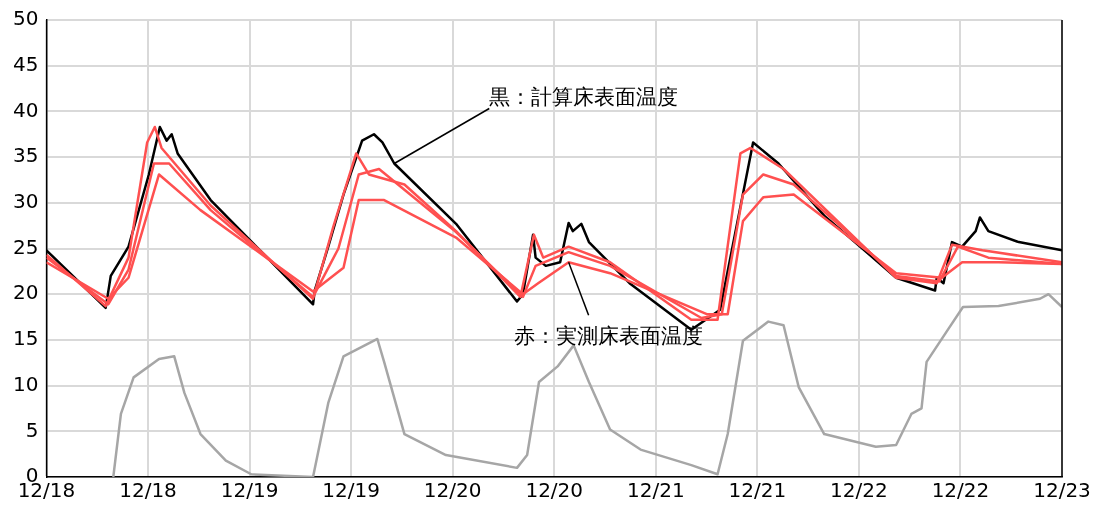  Describe the element at coordinates (148, 490) in the screenshot. I see `x-tick-label: 12/18` at that location.